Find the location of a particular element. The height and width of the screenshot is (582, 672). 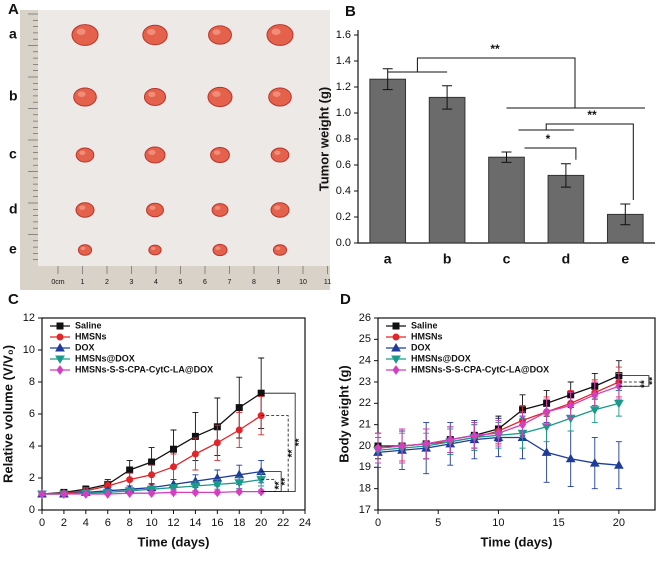

y-tick-label: 0.0 is located at coordinates (343, 243).